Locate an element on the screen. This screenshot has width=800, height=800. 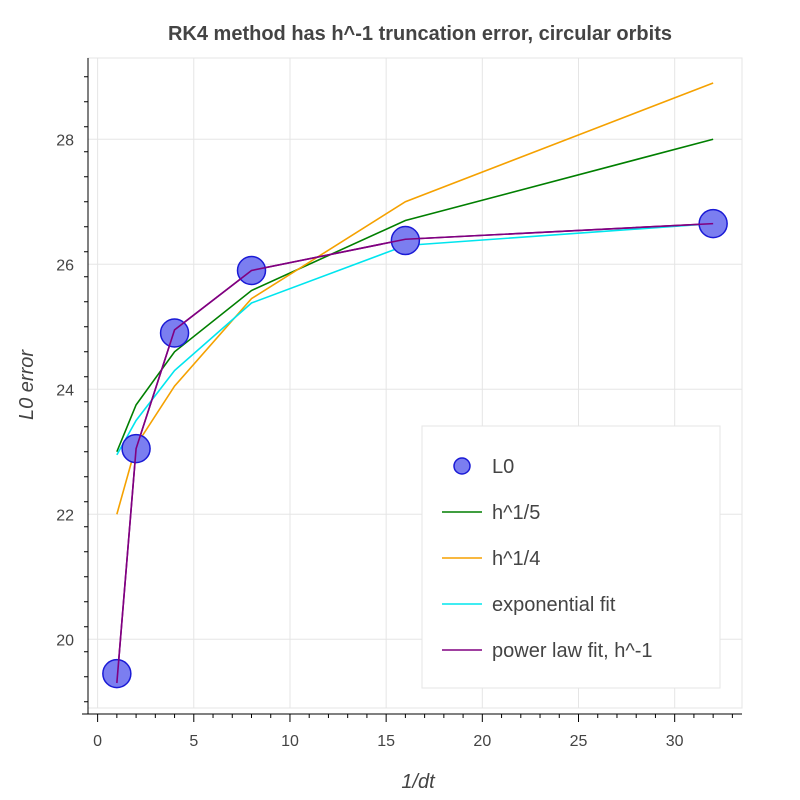
x-tick-label: 30 is located at coordinates (675, 741).